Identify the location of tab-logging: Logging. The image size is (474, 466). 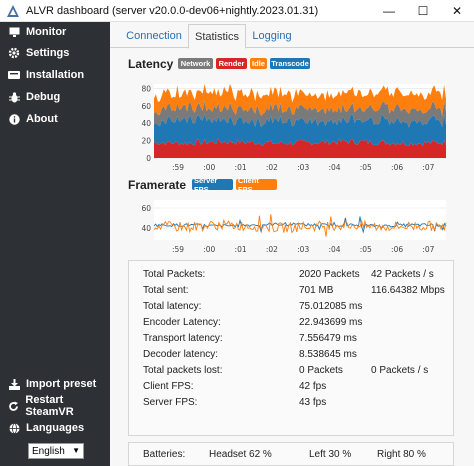
(272, 36).